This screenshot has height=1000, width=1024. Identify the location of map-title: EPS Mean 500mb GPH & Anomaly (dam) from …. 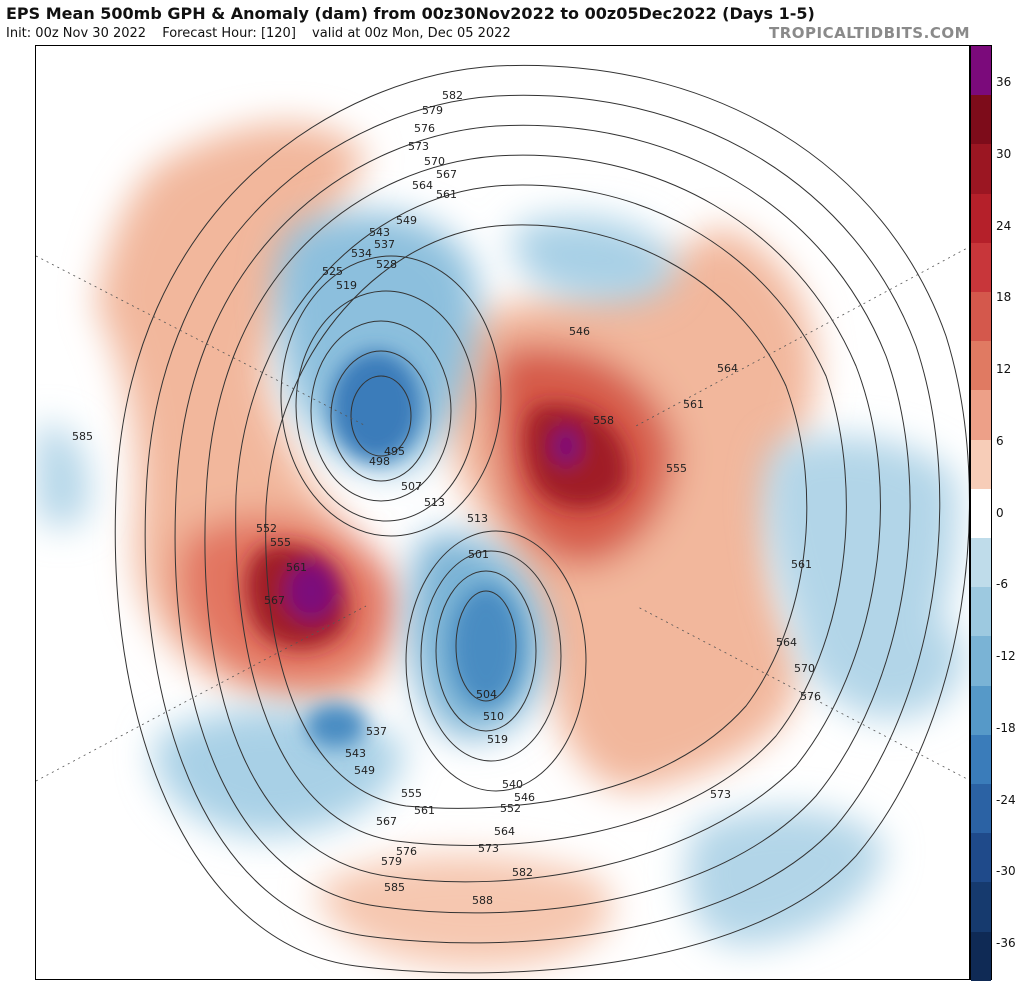
(410, 13).